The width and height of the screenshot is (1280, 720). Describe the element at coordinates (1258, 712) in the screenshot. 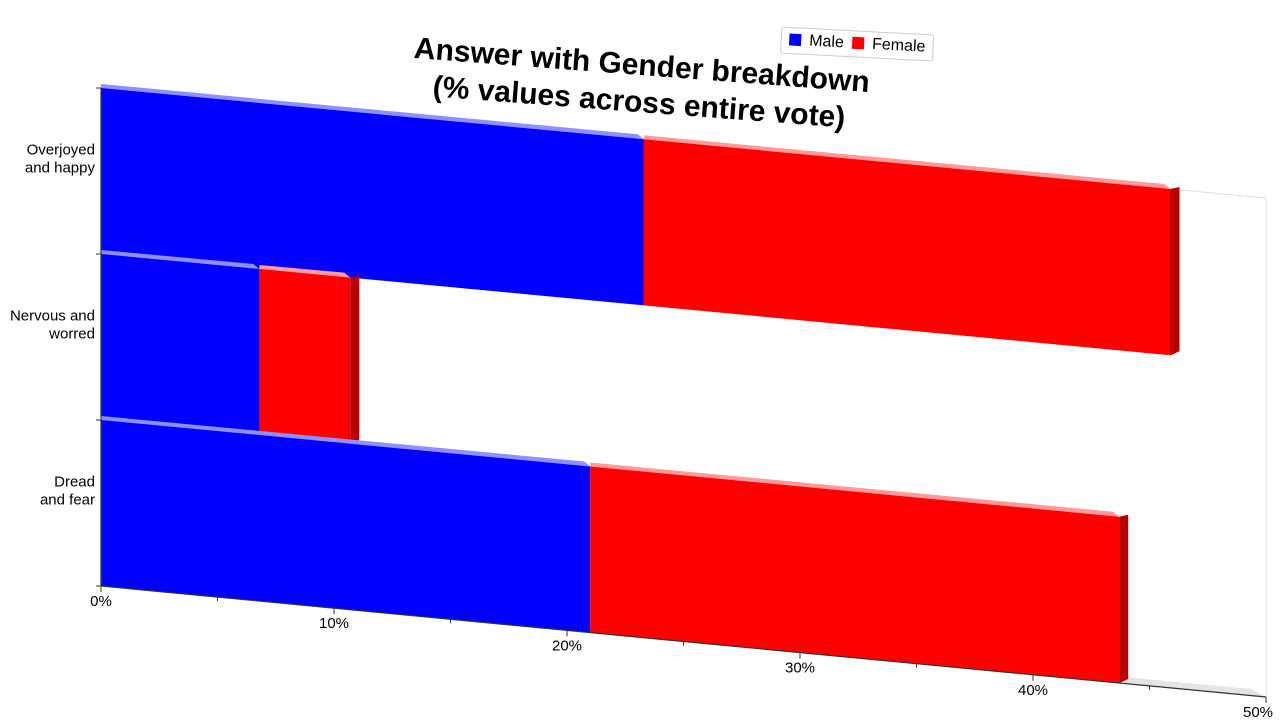

I see `x-tick-label: 50%` at that location.